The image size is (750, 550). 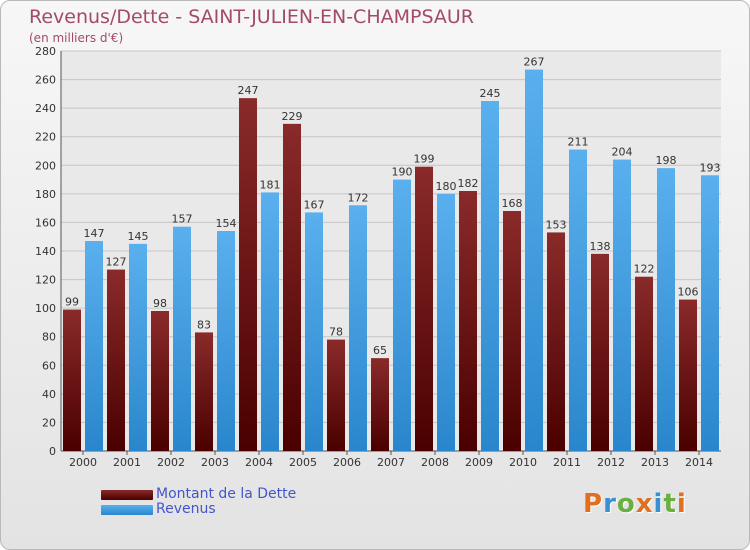 What do you see at coordinates (45, 165) in the screenshot?
I see `y-tick-label: 200` at bounding box center [45, 165].